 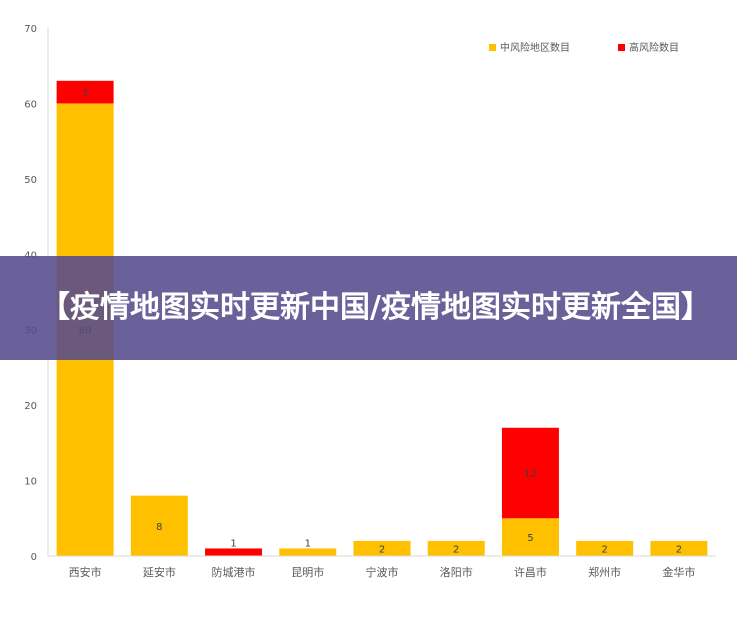 I want to click on x-tick-label: 金华市, so click(x=678, y=572).